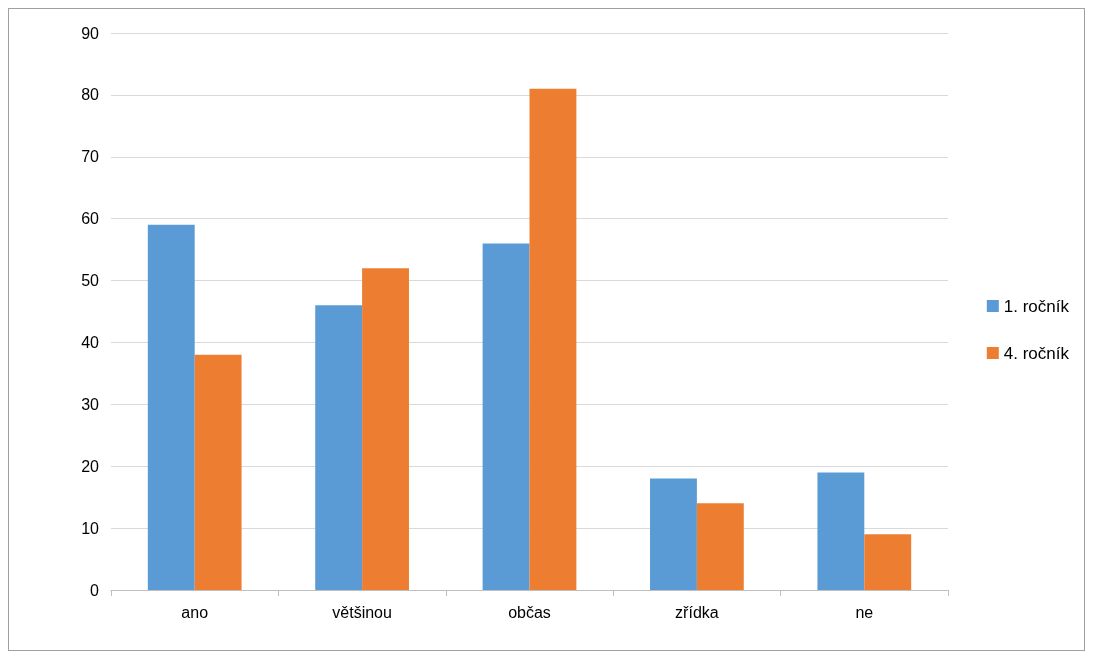 This screenshot has height=659, width=1093. What do you see at coordinates (95, 590) in the screenshot?
I see `y-tick-label: 0` at bounding box center [95, 590].